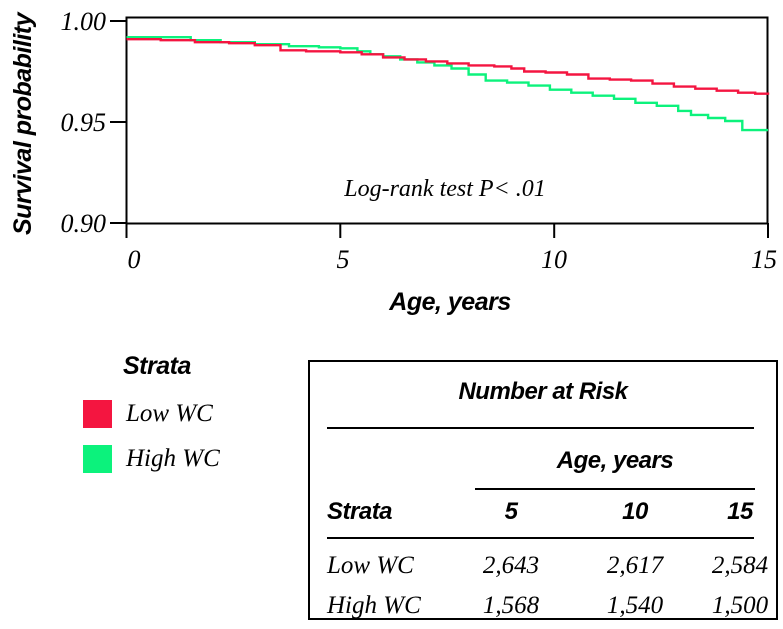 The width and height of the screenshot is (783, 629). What do you see at coordinates (635, 565) in the screenshot?
I see `risk-value: 2,617` at bounding box center [635, 565].